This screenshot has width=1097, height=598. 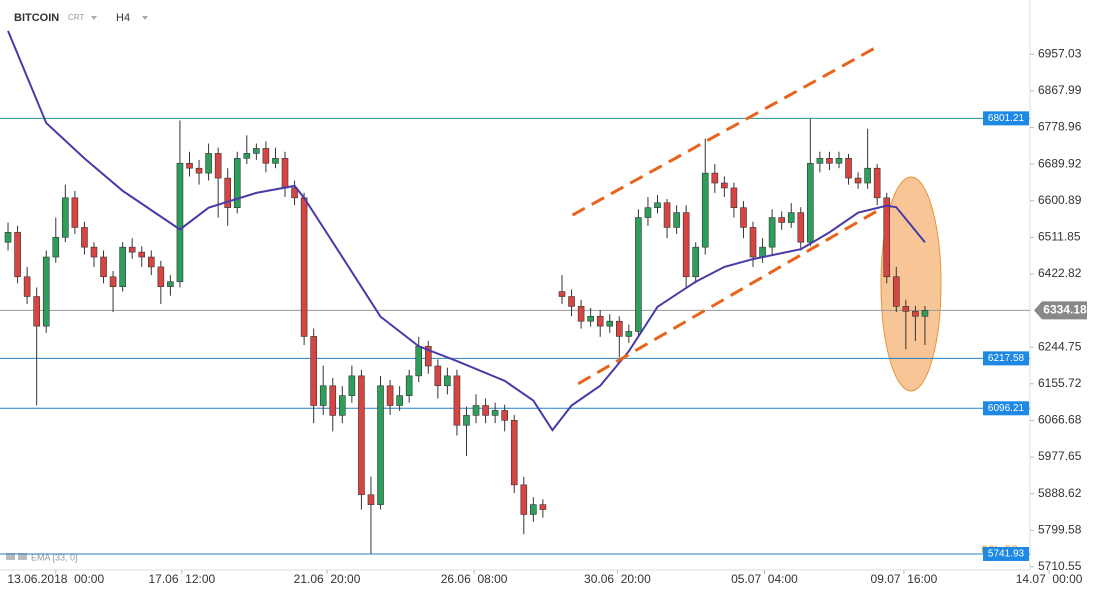 What do you see at coordinates (55, 579) in the screenshot?
I see `x-tick-label: 13.06.2018 00:00` at bounding box center [55, 579].